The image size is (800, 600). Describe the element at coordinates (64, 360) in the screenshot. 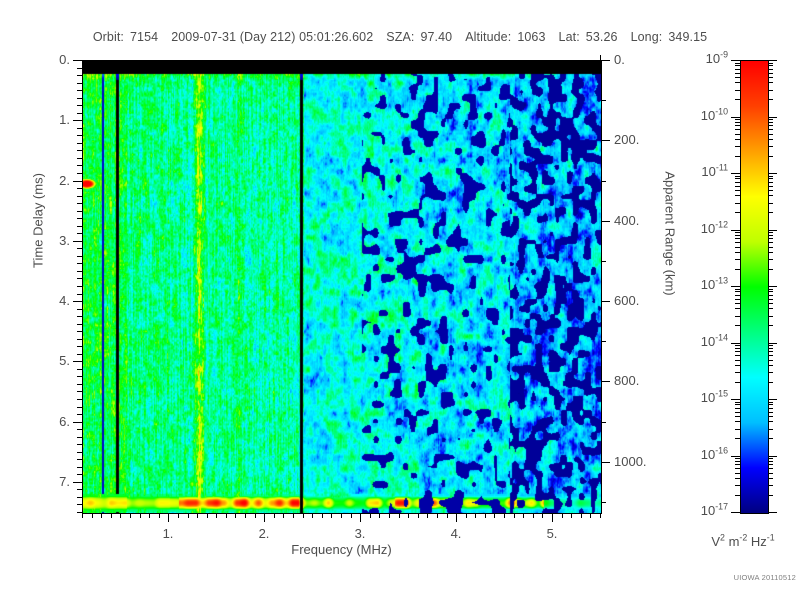

I see `y-tick-label-left: 5.` at that location.